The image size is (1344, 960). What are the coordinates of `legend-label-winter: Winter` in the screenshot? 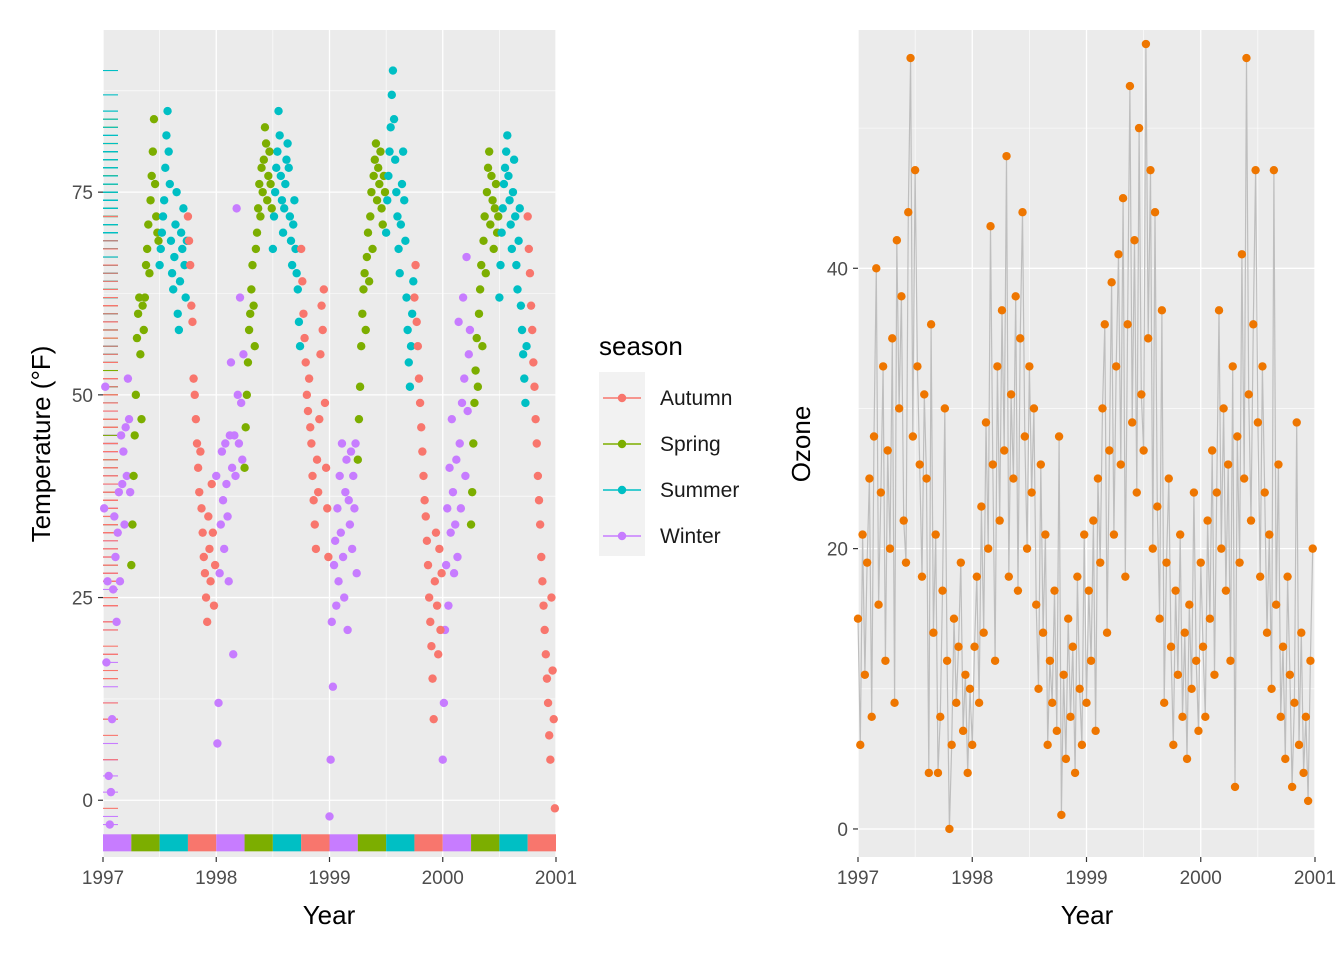 It's located at (690, 536).